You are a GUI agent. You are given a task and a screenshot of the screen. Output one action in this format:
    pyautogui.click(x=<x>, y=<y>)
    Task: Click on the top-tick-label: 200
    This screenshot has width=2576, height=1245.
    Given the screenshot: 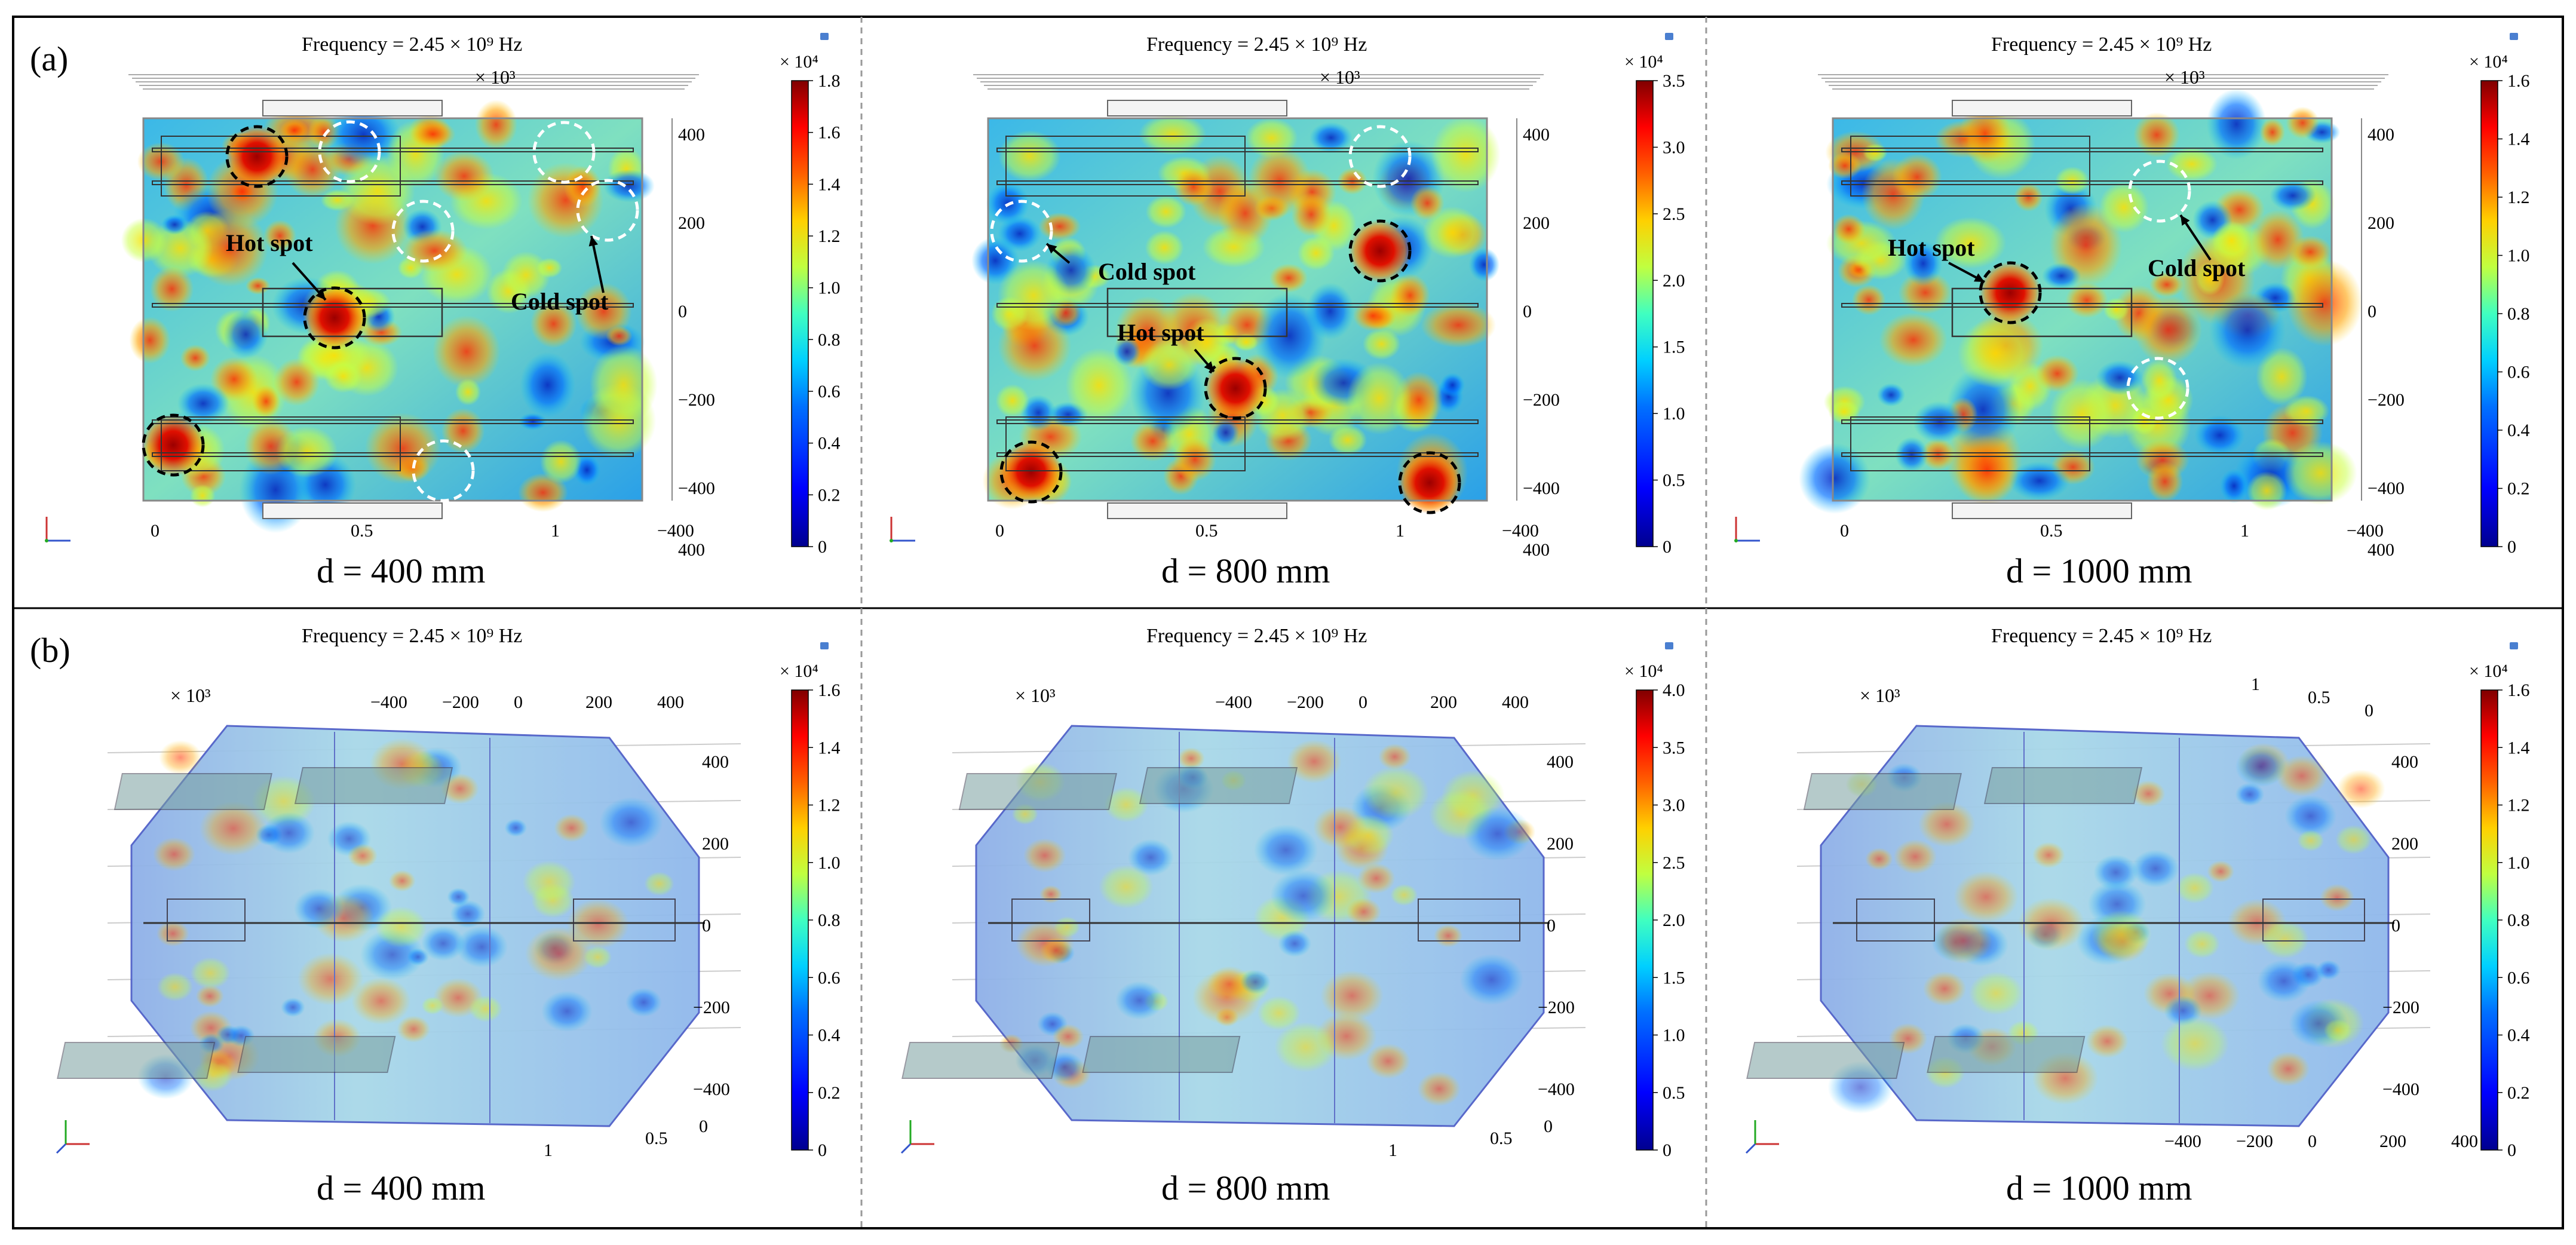 What is the action you would take?
    pyautogui.click(x=598, y=702)
    